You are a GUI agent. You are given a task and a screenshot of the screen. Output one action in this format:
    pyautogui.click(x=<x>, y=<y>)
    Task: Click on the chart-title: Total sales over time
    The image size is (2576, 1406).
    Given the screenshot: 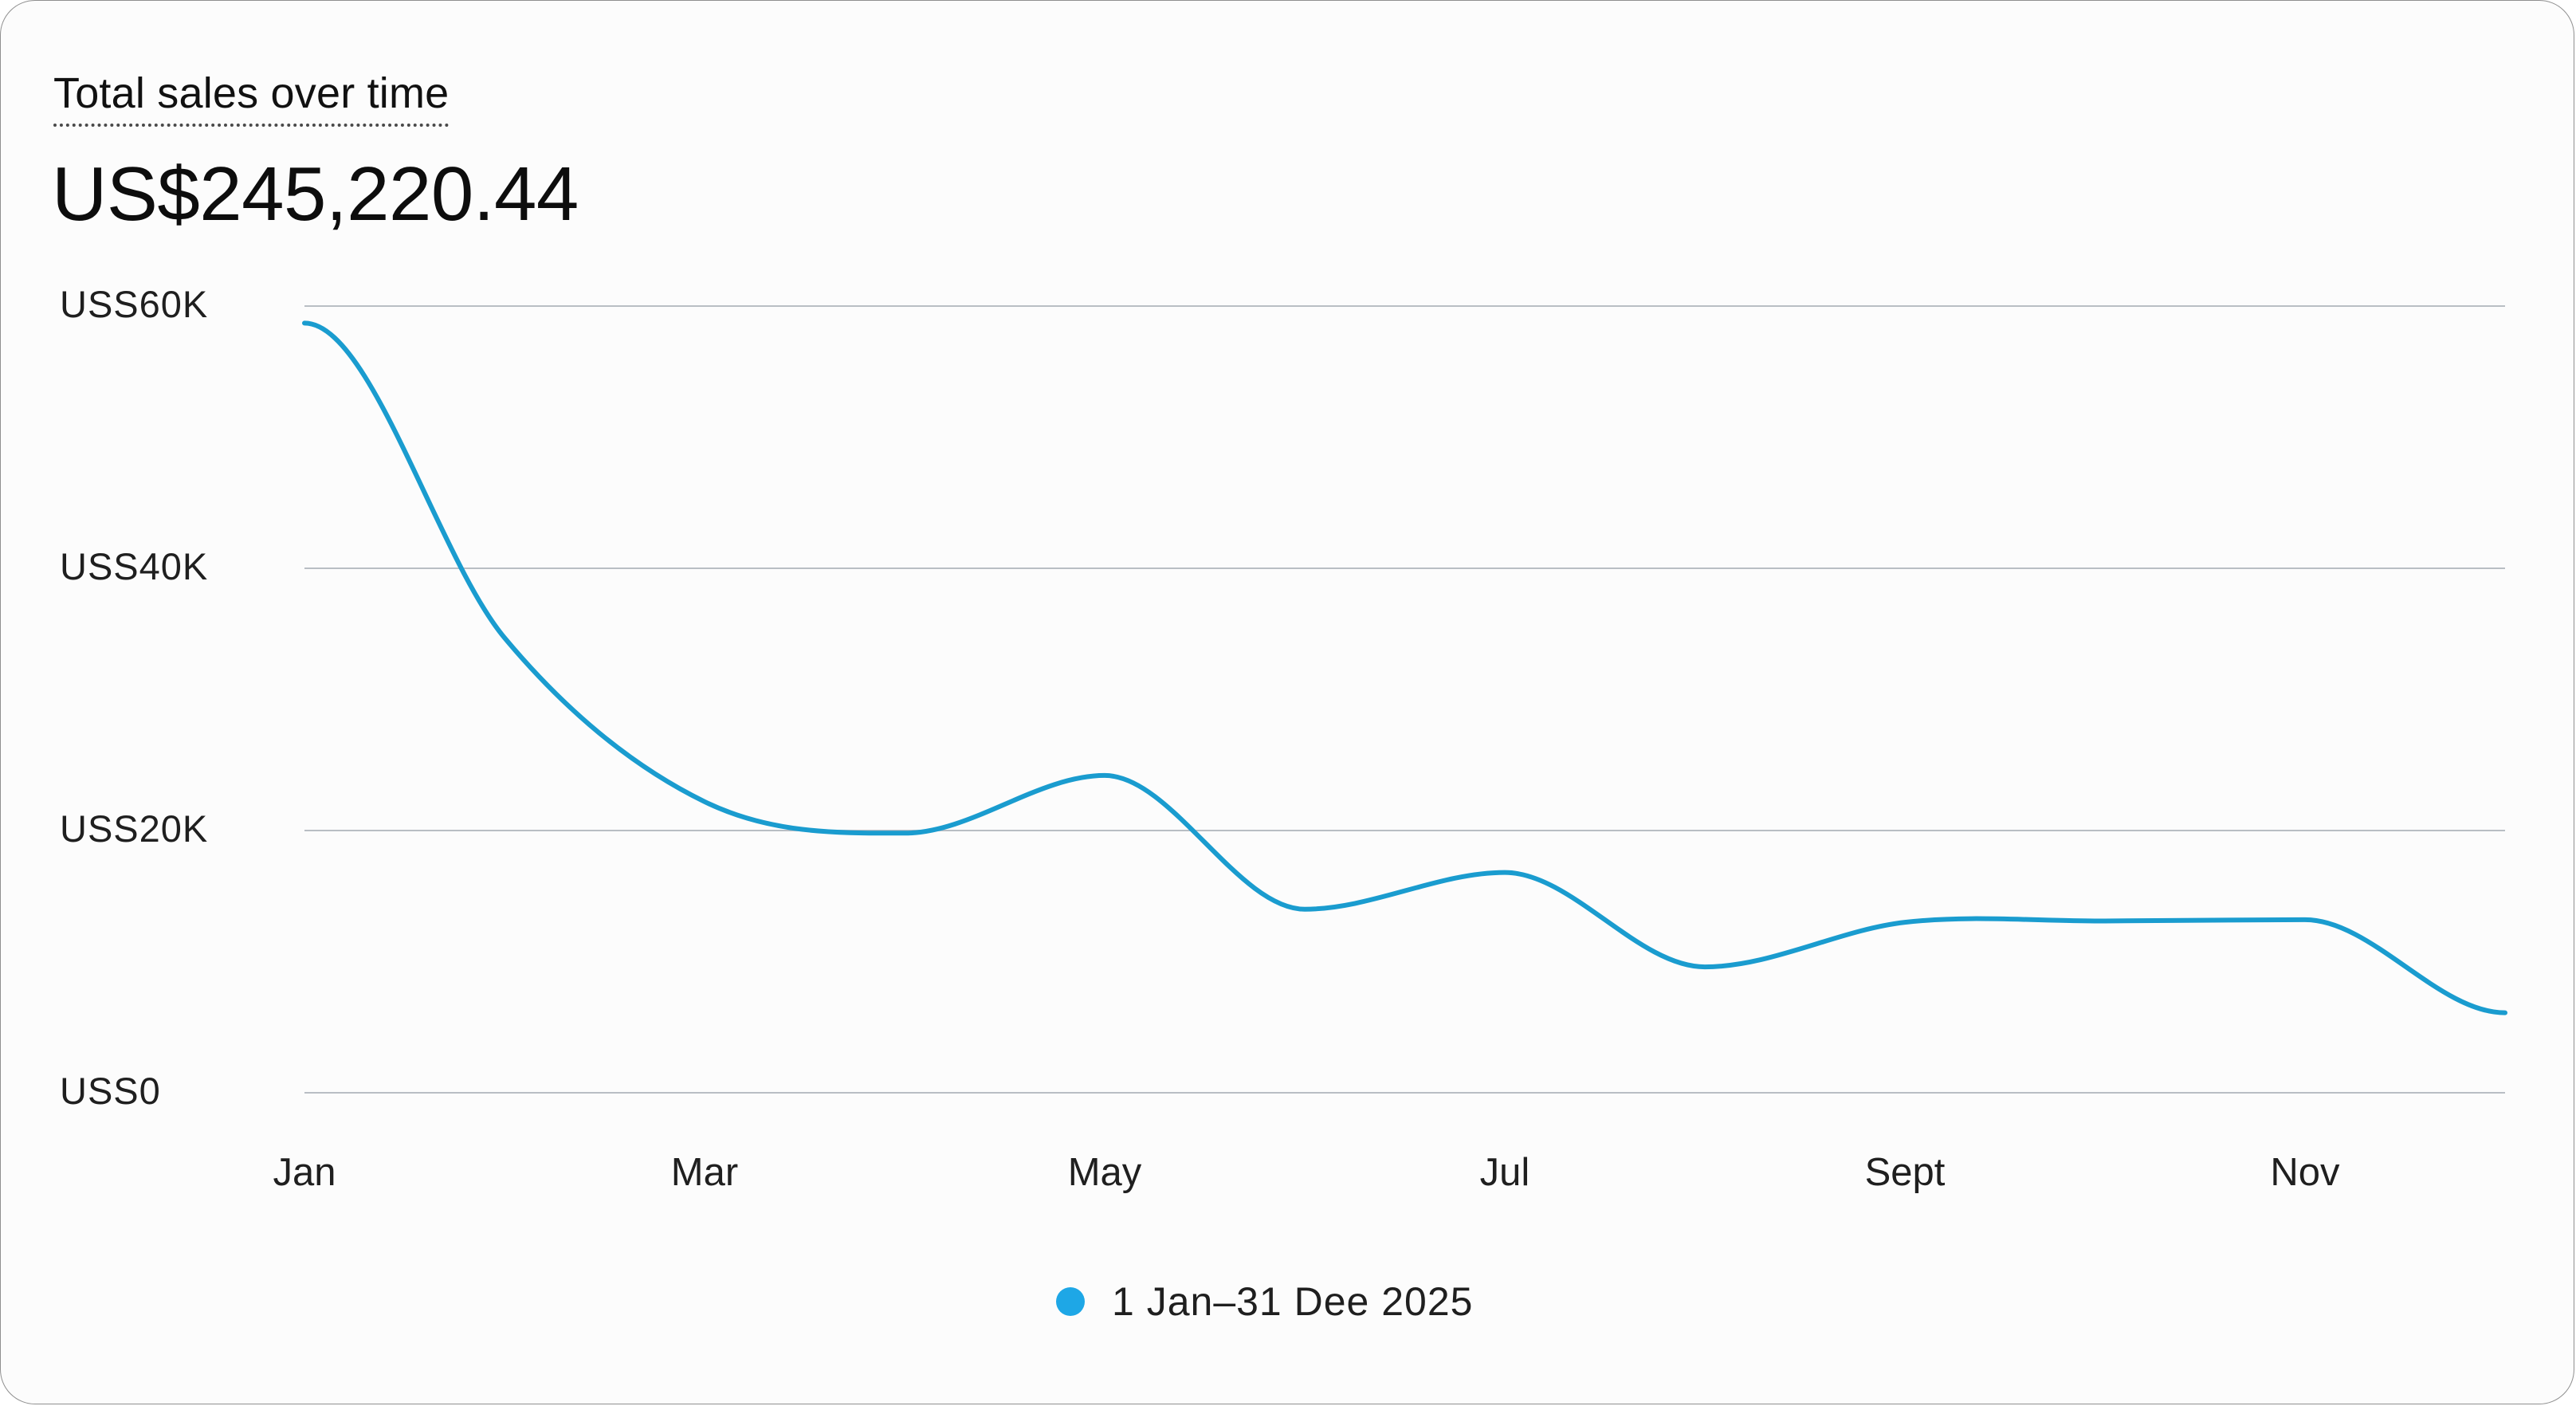 What is the action you would take?
    pyautogui.click(x=251, y=97)
    